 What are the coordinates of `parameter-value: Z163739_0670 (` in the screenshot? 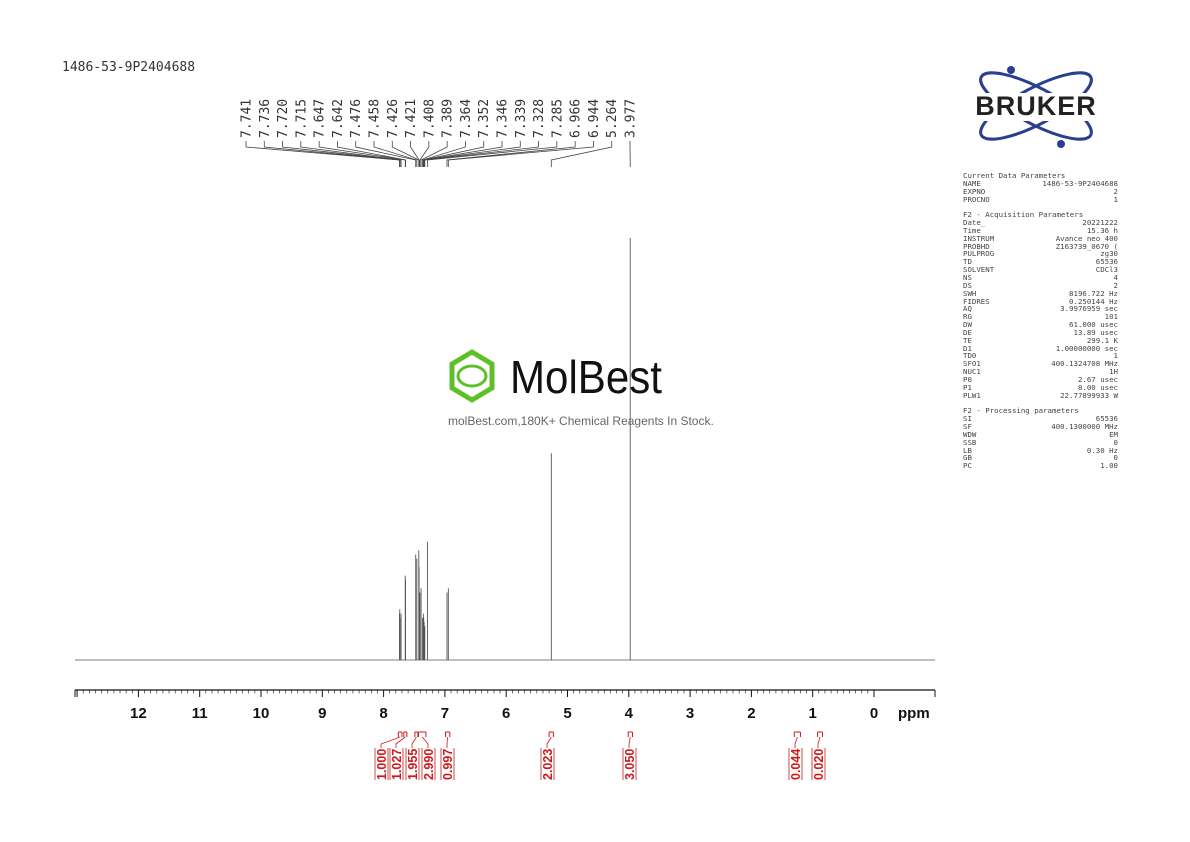 It's located at (1086, 246).